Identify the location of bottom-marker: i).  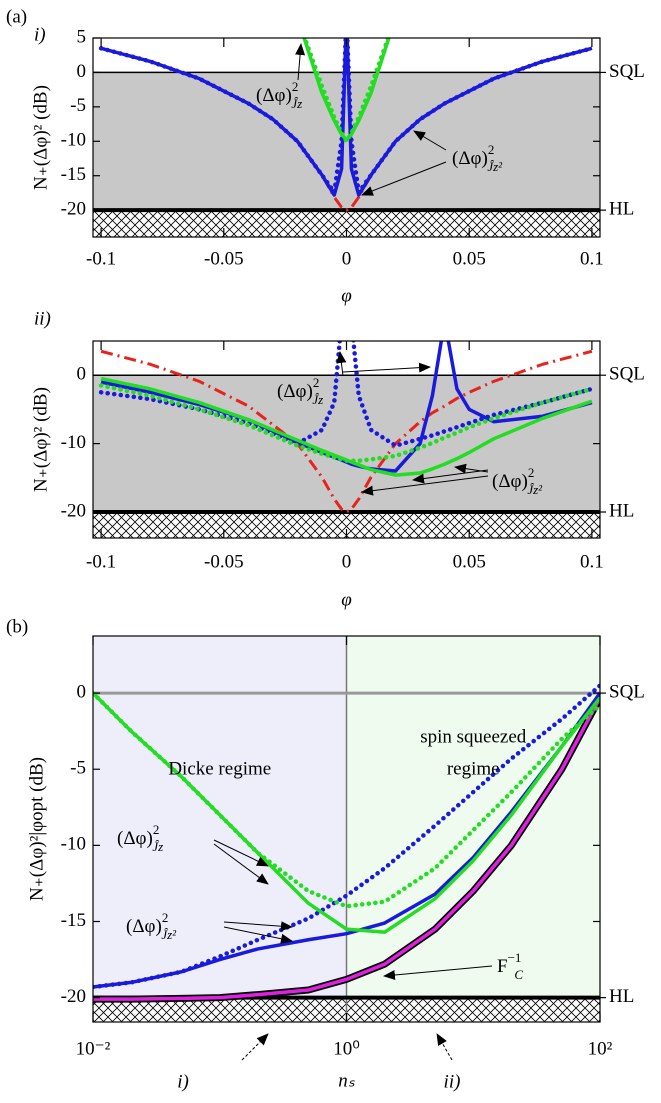
(183, 1081).